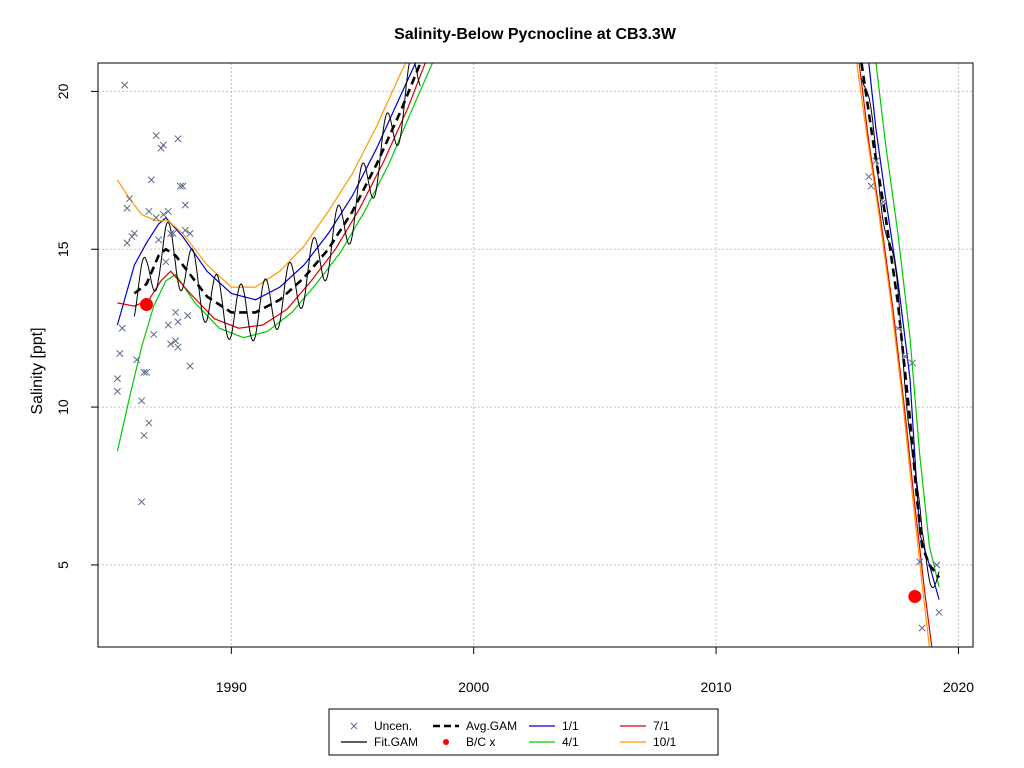 The width and height of the screenshot is (1024, 768). Describe the element at coordinates (63, 565) in the screenshot. I see `y-tick-label: 5` at that location.